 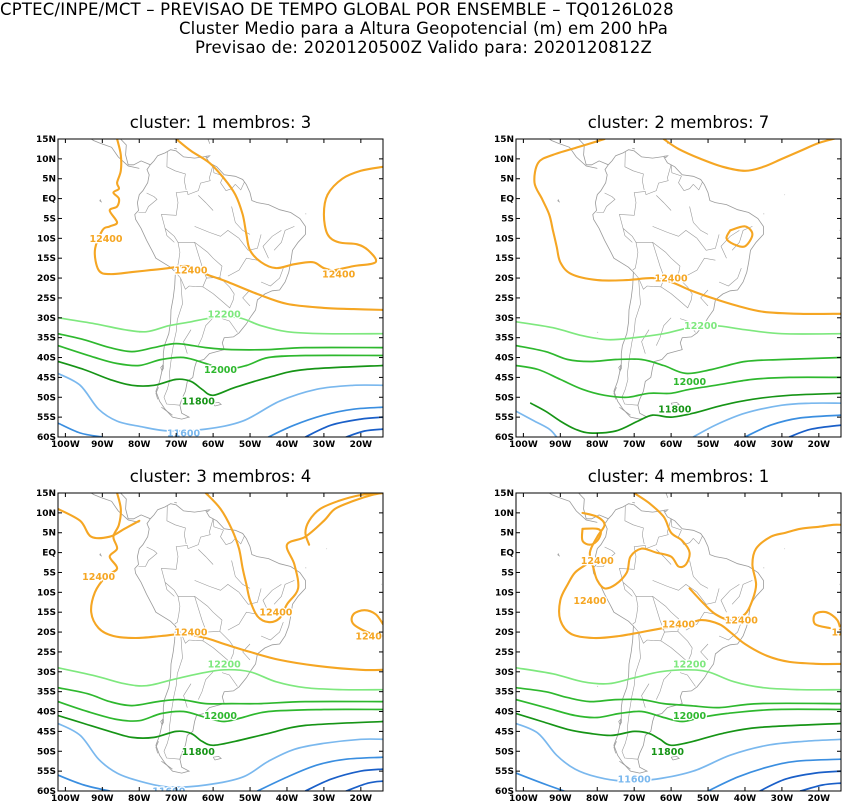 I want to click on lon-label: 80W, so click(x=139, y=445).